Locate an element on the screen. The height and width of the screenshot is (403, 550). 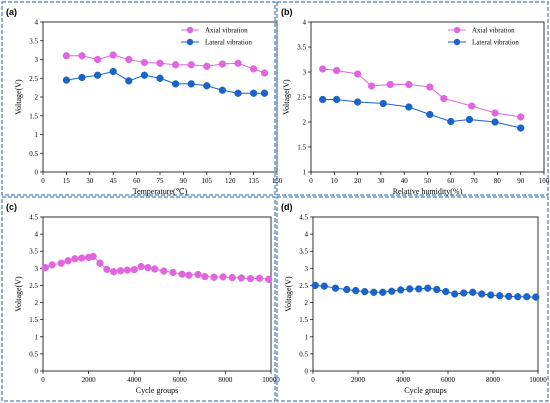
x-tick-label: 10000 is located at coordinates (271, 380).